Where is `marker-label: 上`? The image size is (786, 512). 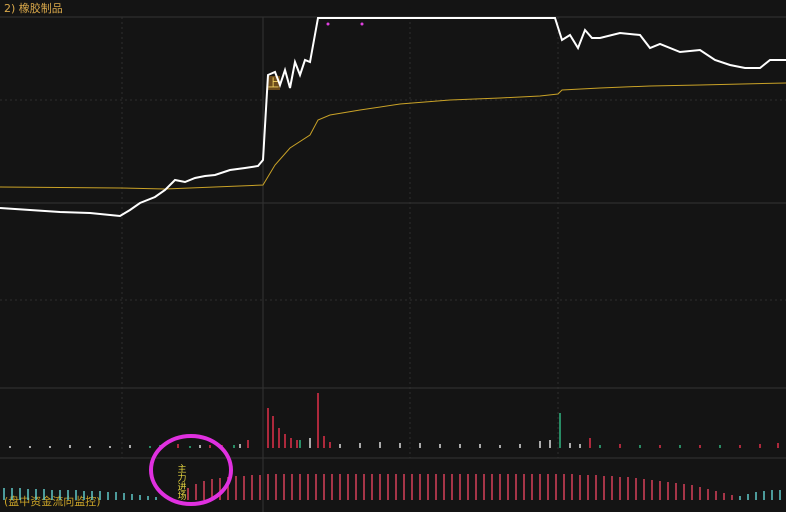
marker-label: 上 is located at coordinates (273, 83).